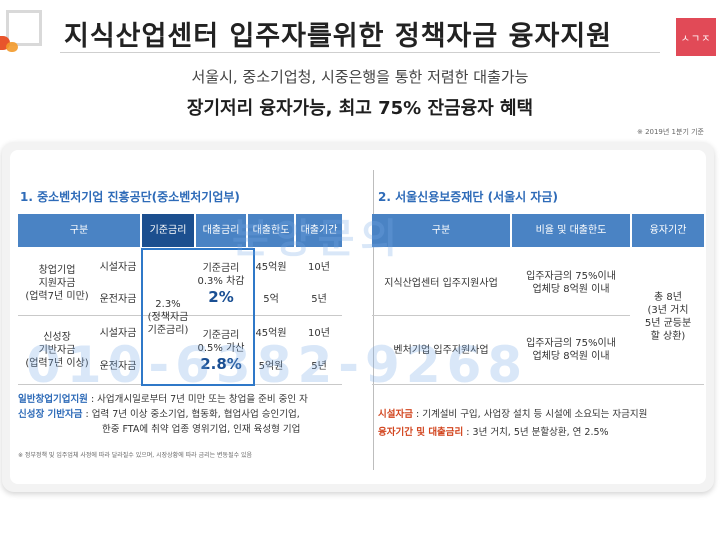  I want to click on group-startup-rate-value: 2%, so click(221, 297).